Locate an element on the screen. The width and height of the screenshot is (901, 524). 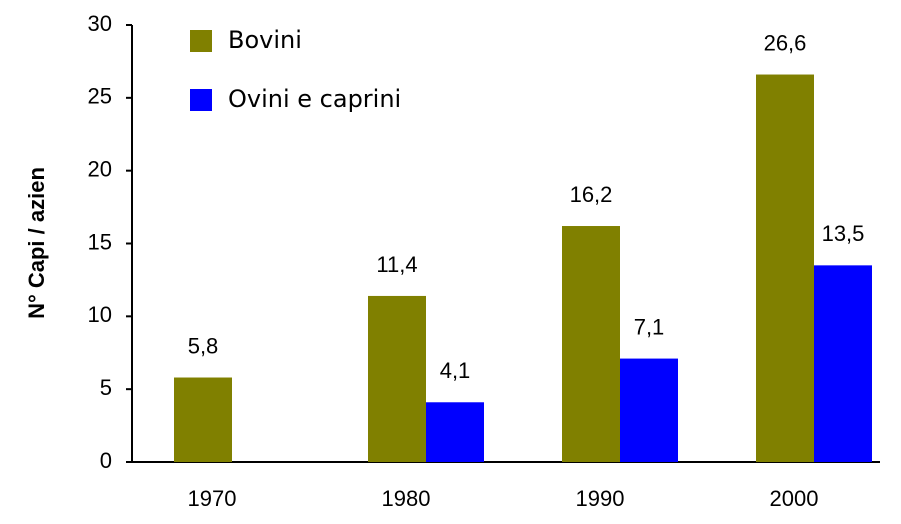
value-label: 11,4 is located at coordinates (396, 264).